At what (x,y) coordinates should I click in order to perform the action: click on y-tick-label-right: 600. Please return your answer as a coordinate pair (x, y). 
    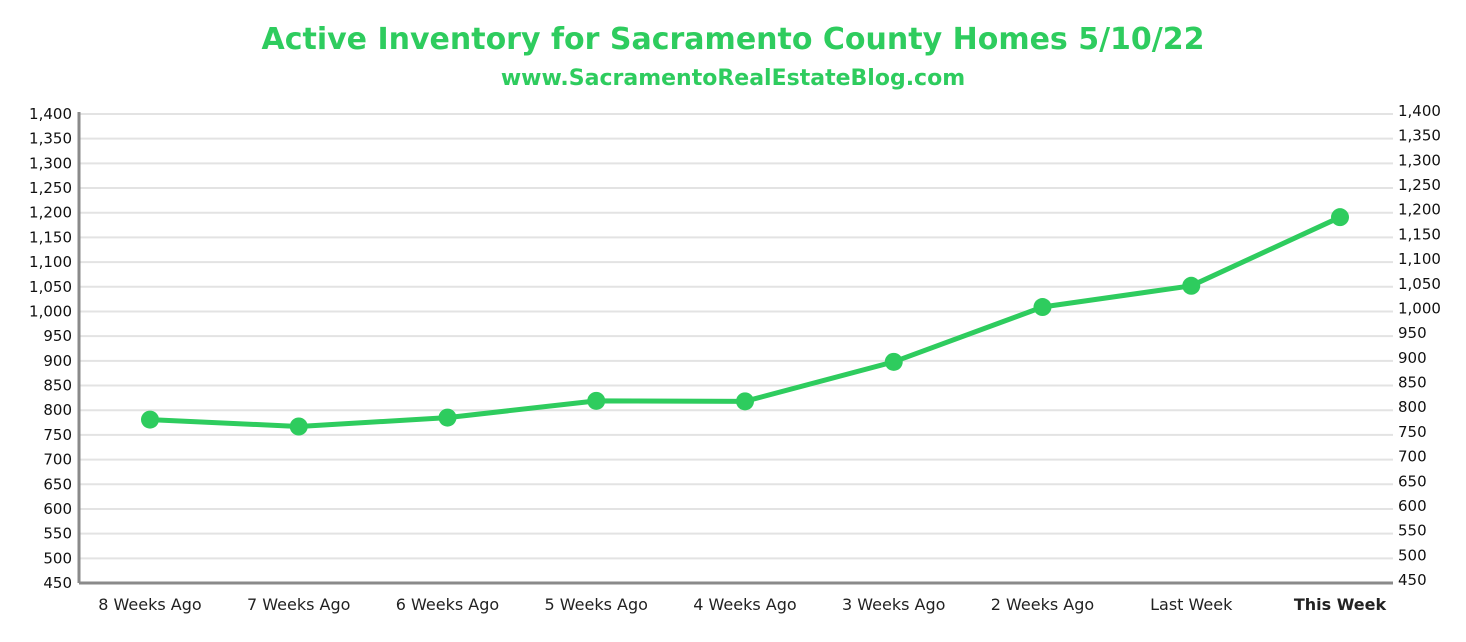
    Looking at the image, I should click on (1412, 506).